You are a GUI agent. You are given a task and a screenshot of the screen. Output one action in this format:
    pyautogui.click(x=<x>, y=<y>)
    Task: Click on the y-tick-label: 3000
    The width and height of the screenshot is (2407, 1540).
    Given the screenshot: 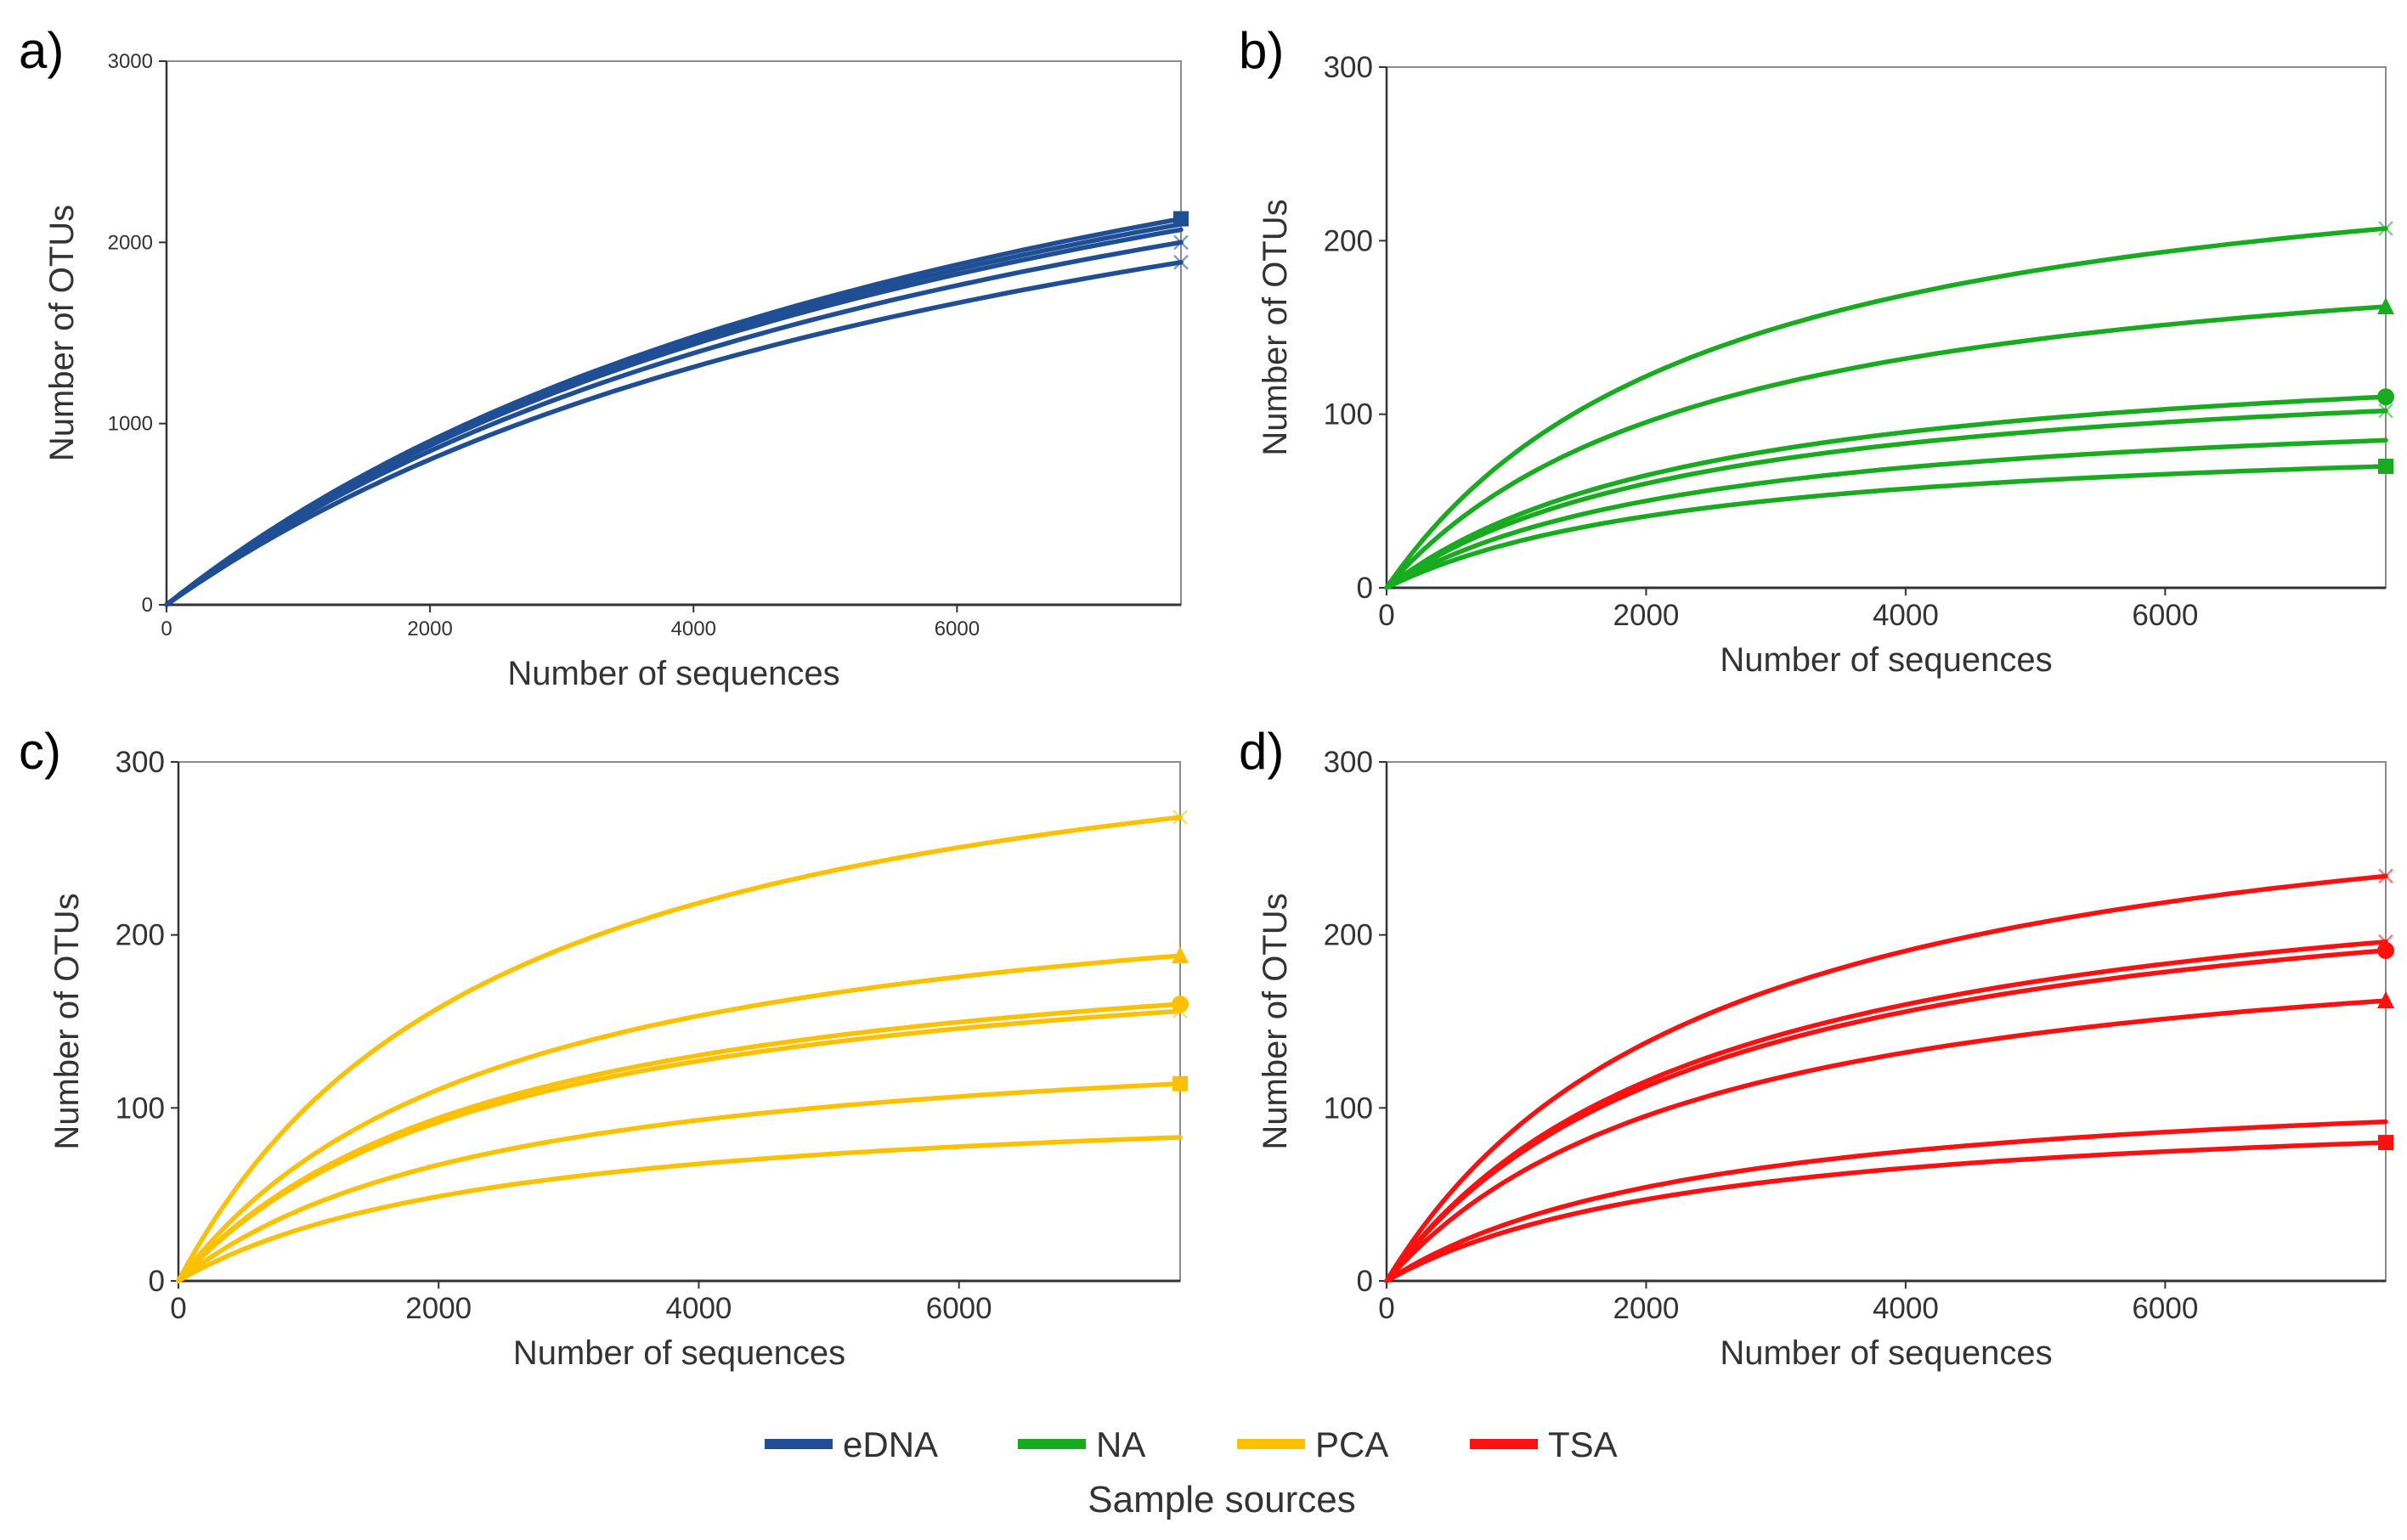 What is the action you would take?
    pyautogui.click(x=130, y=61)
    